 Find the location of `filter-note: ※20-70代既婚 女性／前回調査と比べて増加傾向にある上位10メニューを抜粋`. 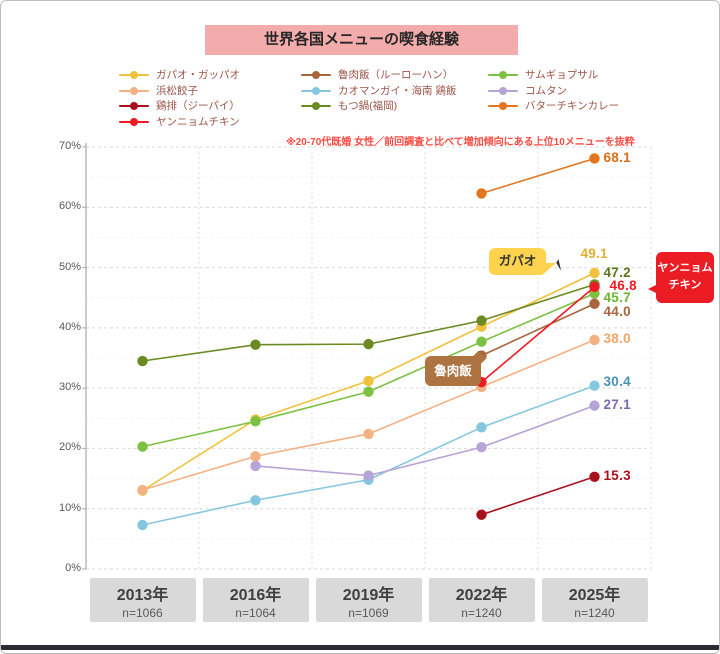

filter-note: ※20-70代既婚 女性／前回調査と比べて増加傾向にある上位10メニューを抜粋 is located at coordinates (460, 142).